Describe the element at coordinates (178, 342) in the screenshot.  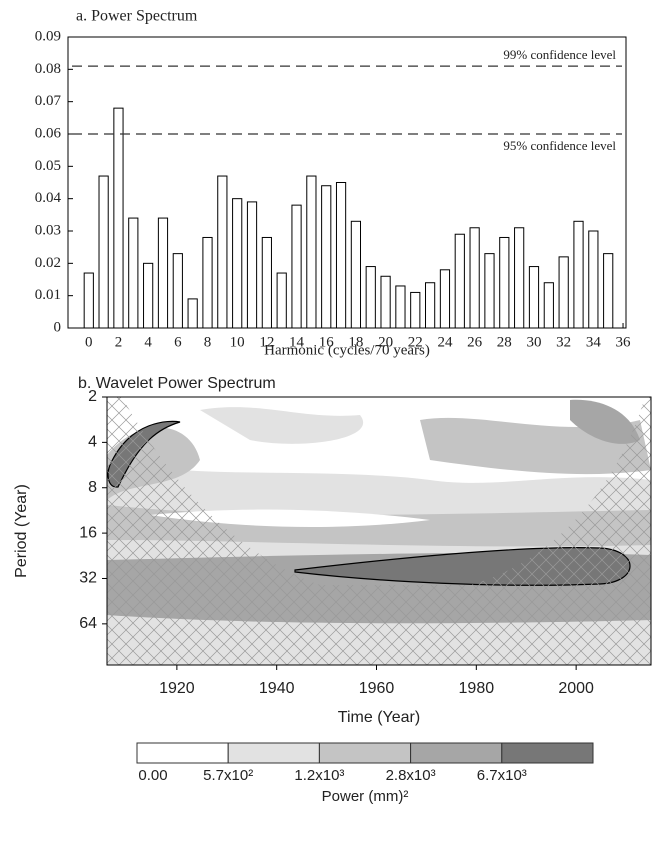
I see `x-tick-label: 6` at that location.